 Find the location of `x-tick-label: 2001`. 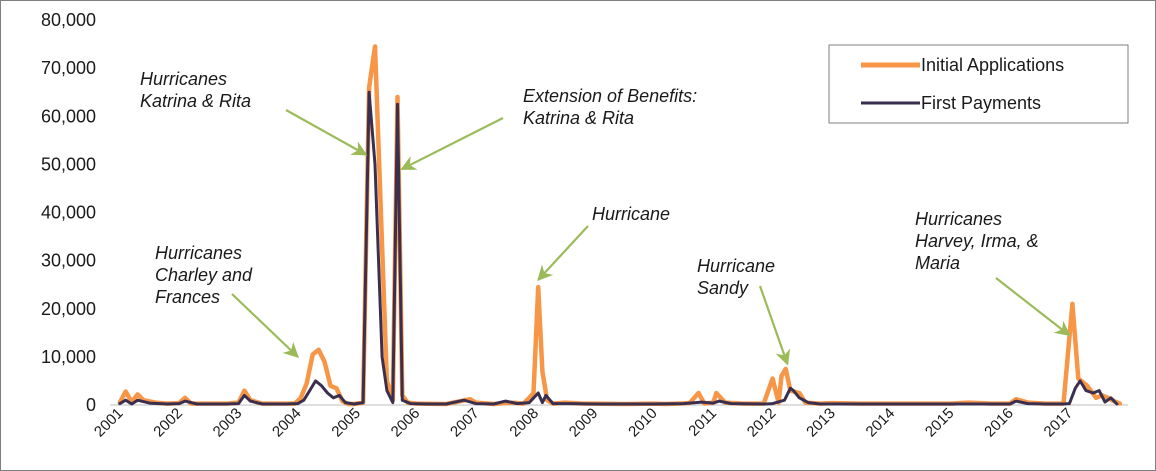

x-tick-label: 2001 is located at coordinates (109, 423).